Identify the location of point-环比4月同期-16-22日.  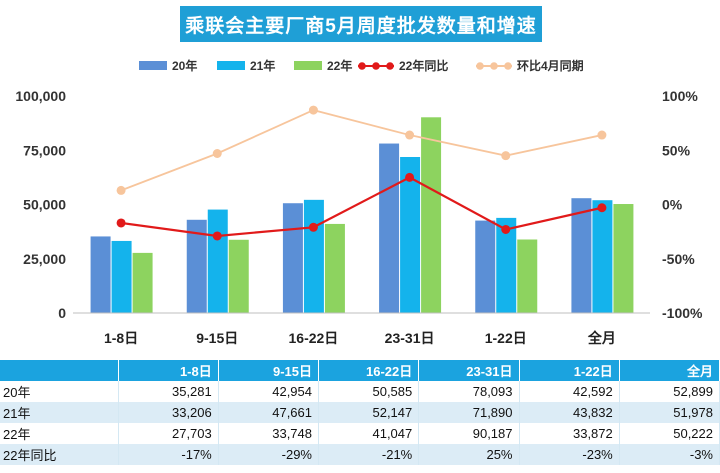
(313, 110).